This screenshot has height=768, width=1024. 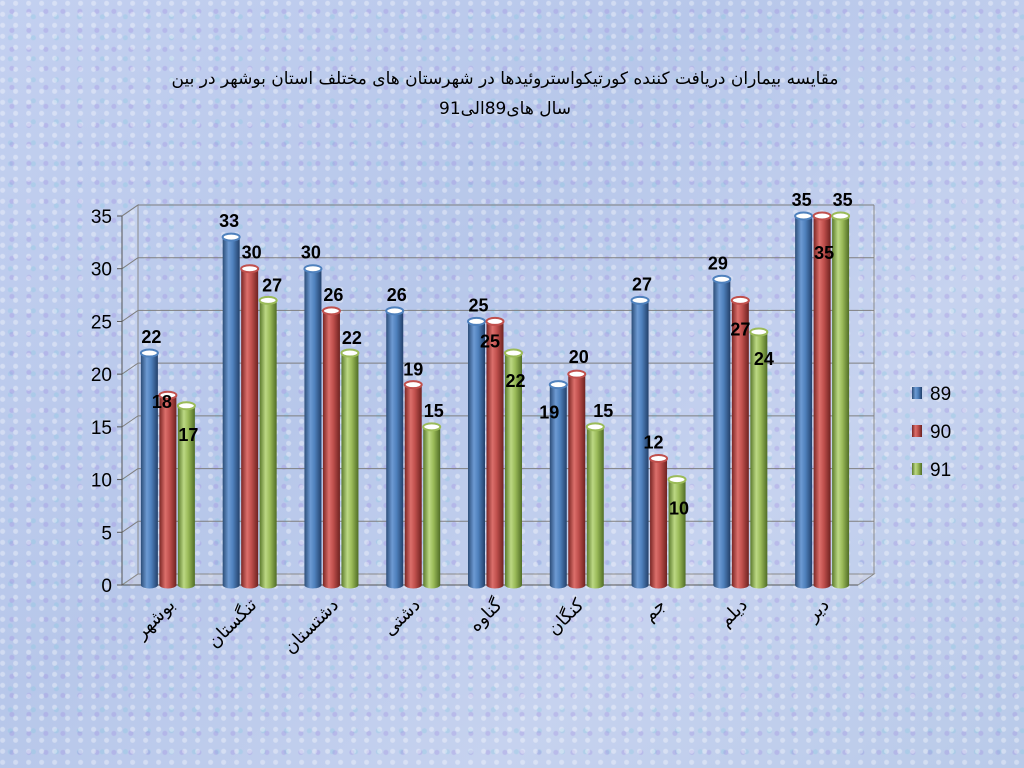 What do you see at coordinates (311, 253) in the screenshot?
I see `data-label: 30` at bounding box center [311, 253].